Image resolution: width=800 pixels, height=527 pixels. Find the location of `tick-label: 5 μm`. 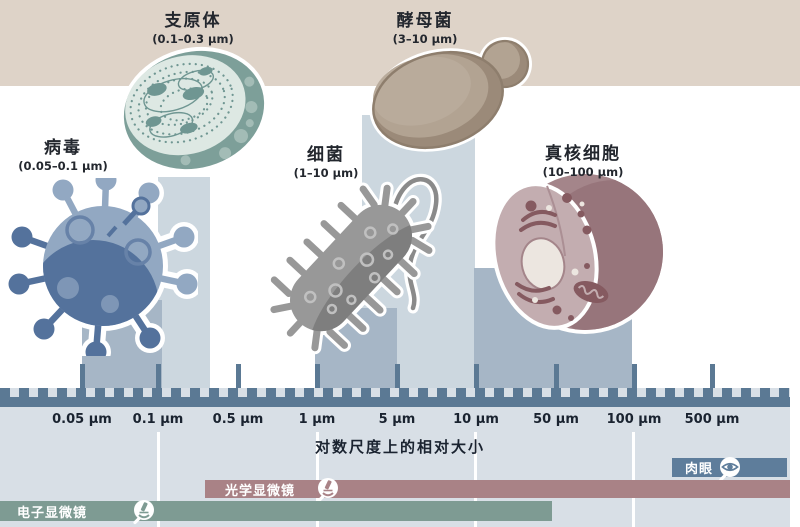

tick-label: 5 μm is located at coordinates (397, 419).